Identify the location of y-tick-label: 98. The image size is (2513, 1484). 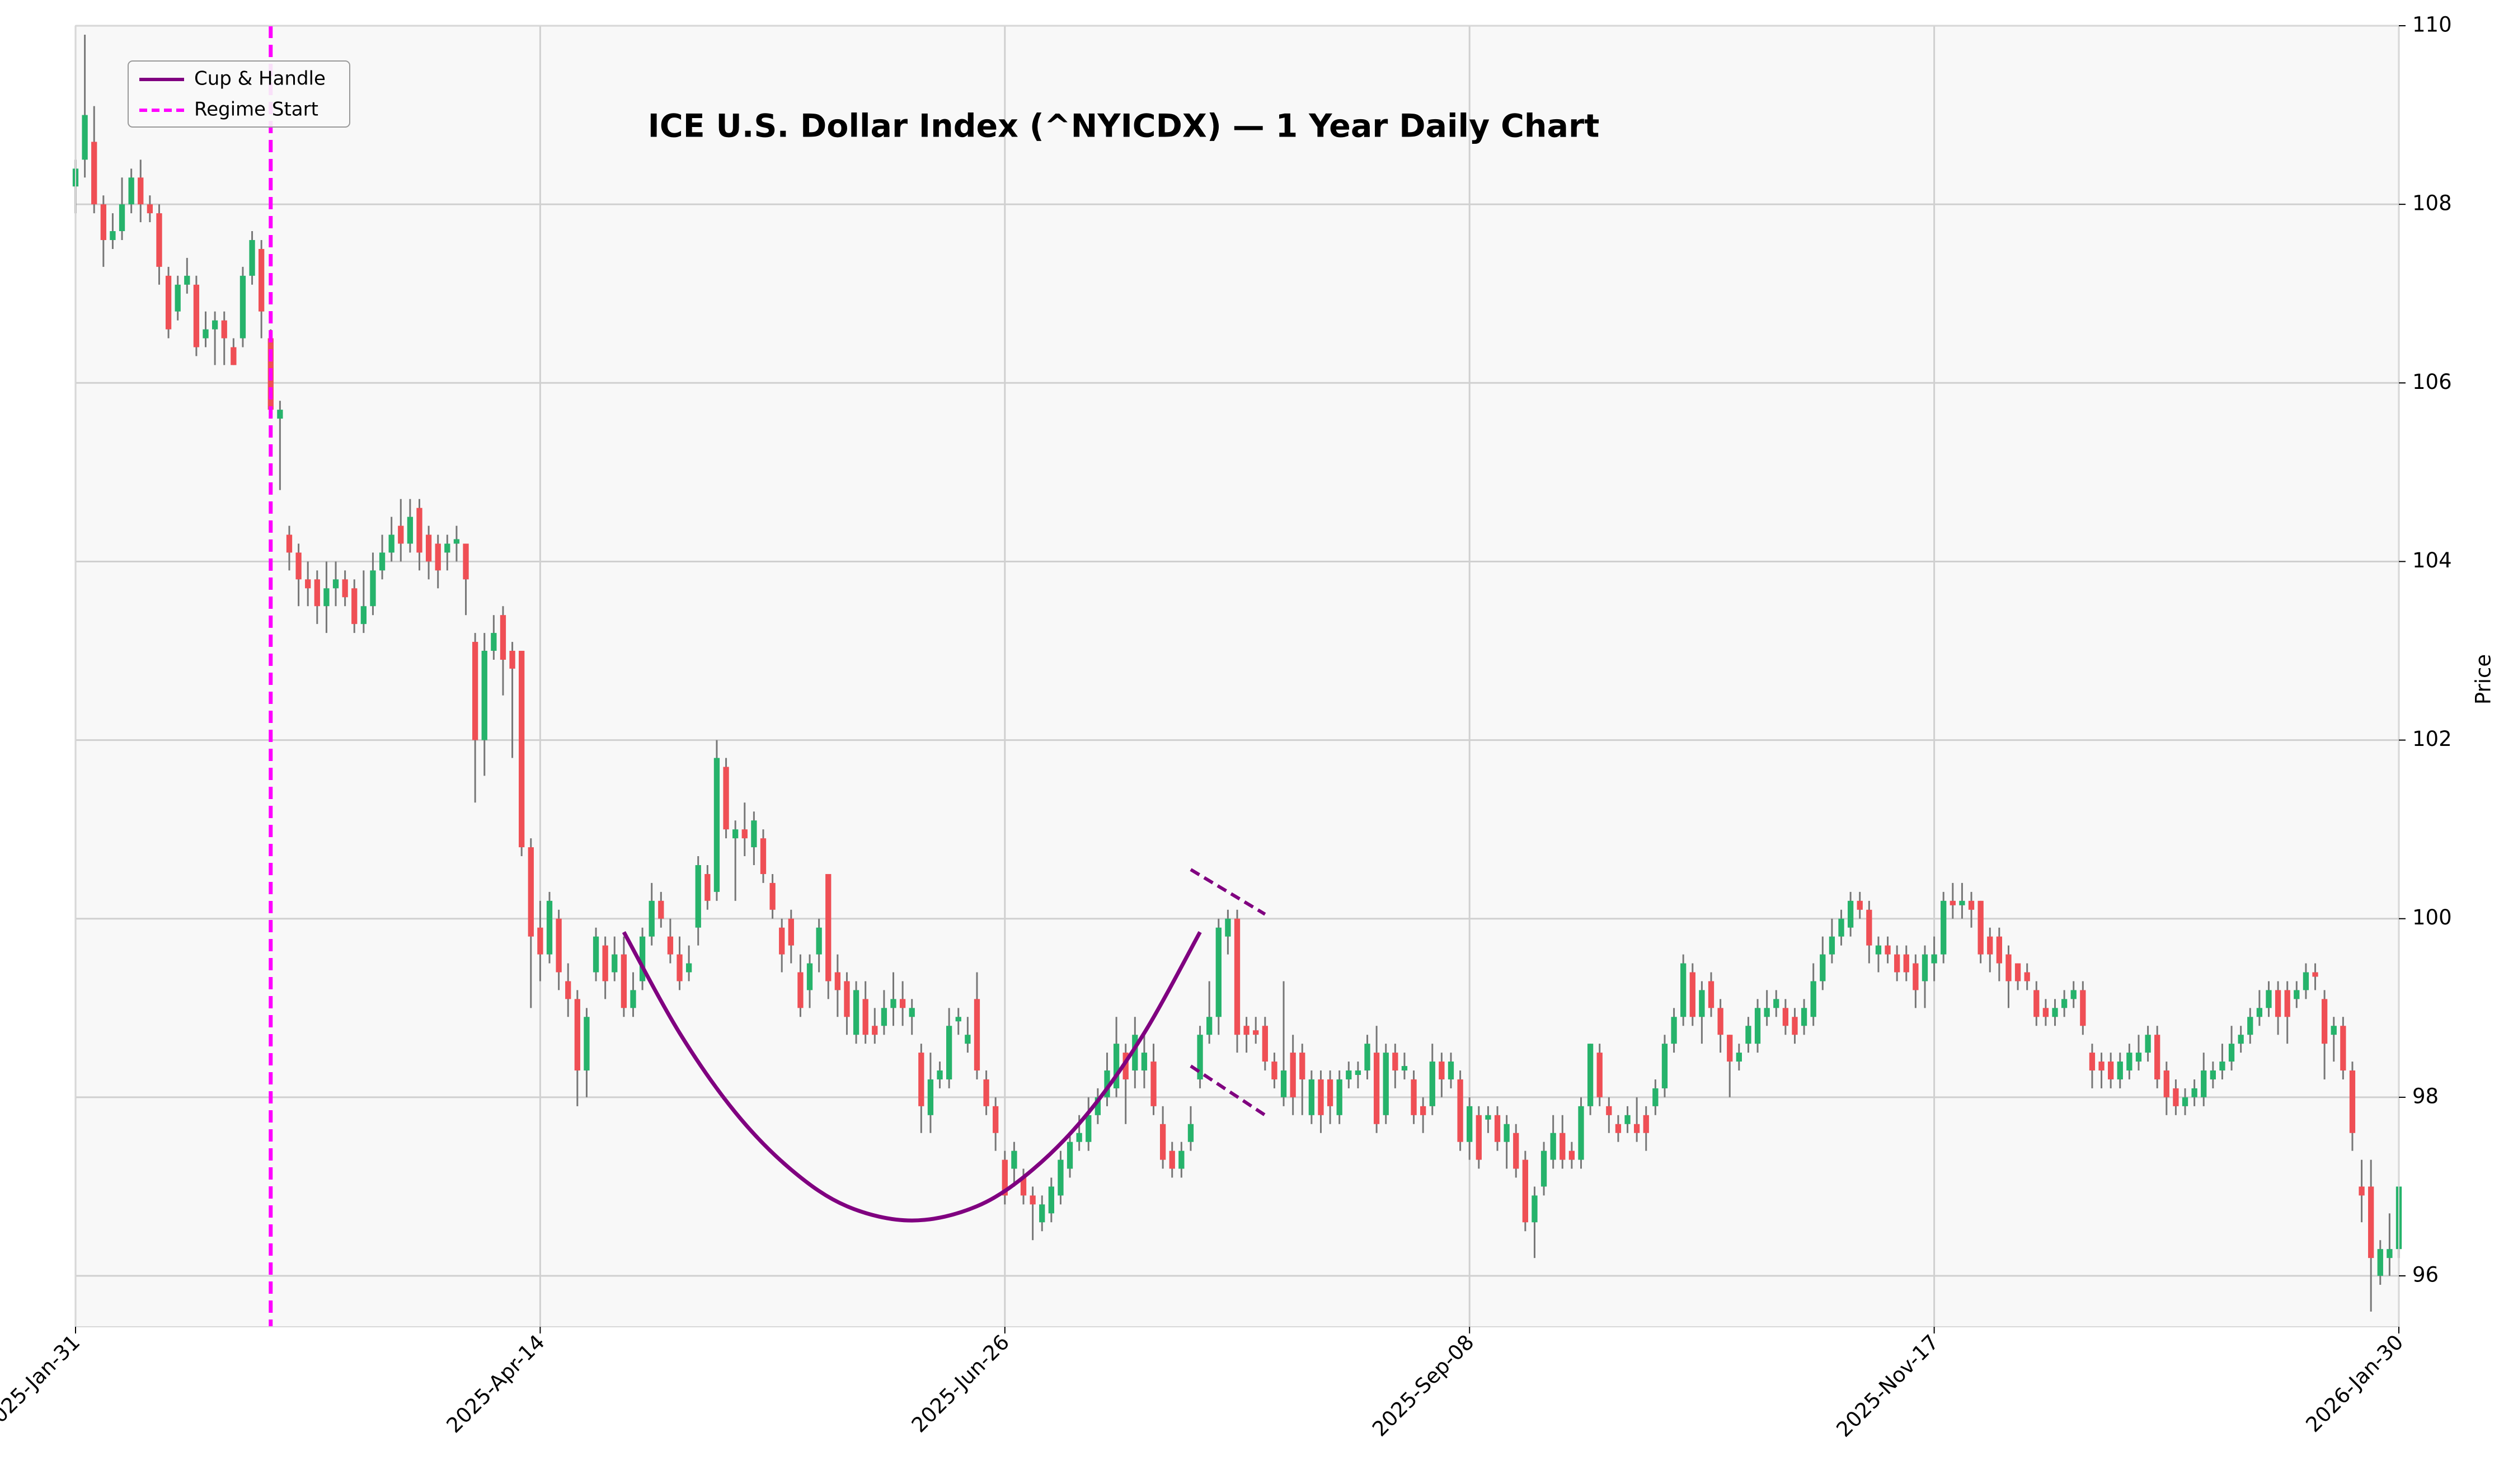
(2426, 1096).